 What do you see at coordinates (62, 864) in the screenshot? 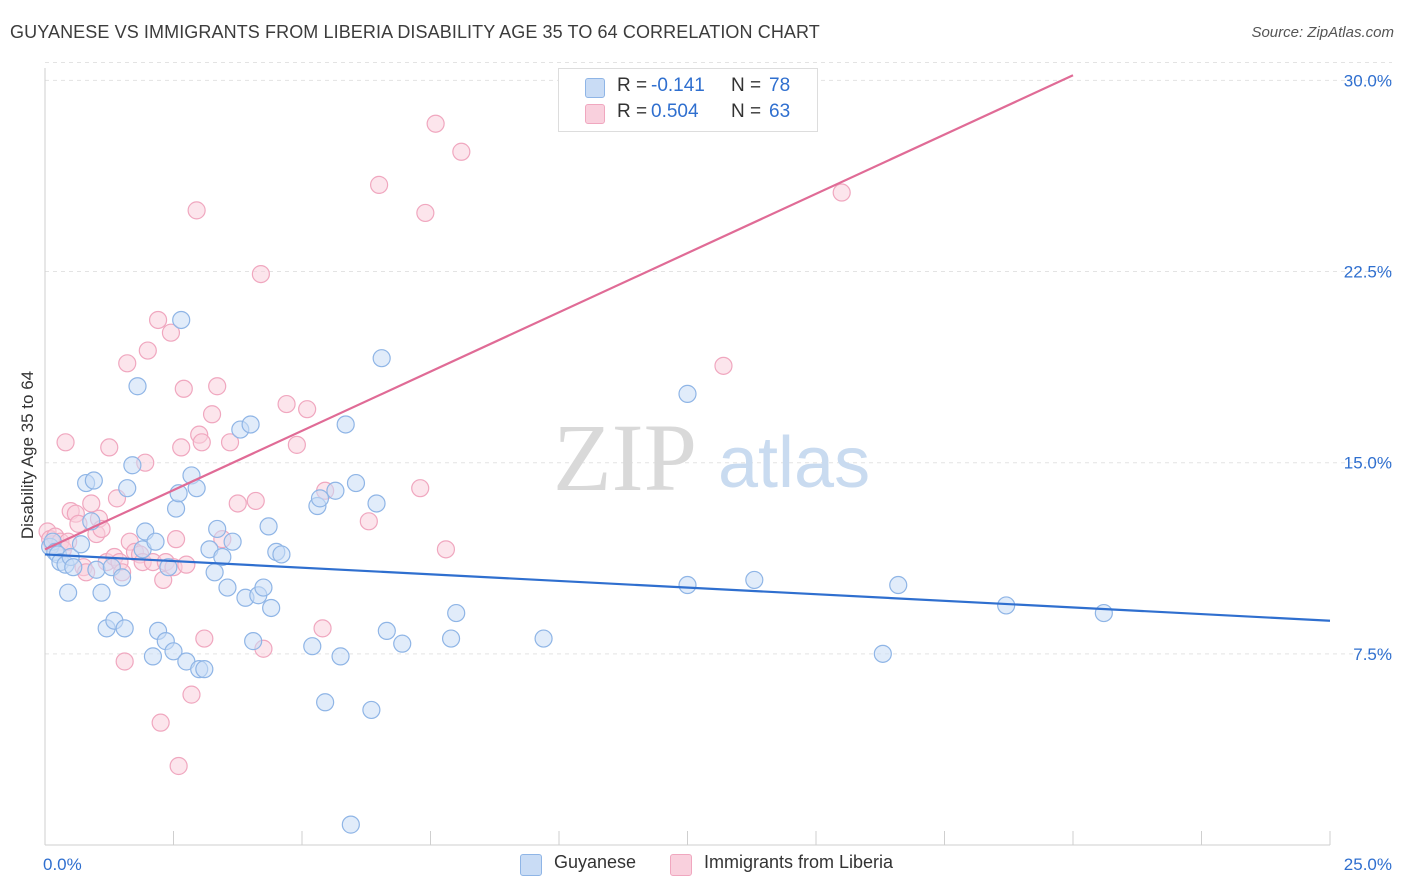
I see `x-tick-label: 0.0%` at bounding box center [62, 864].